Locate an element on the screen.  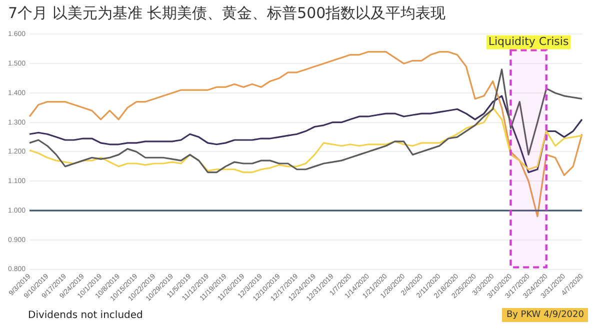
chart-title: 7个月 以美元为基准 长期美债、黄金、标普500指数以及平均表现 is located at coordinates (227, 13).